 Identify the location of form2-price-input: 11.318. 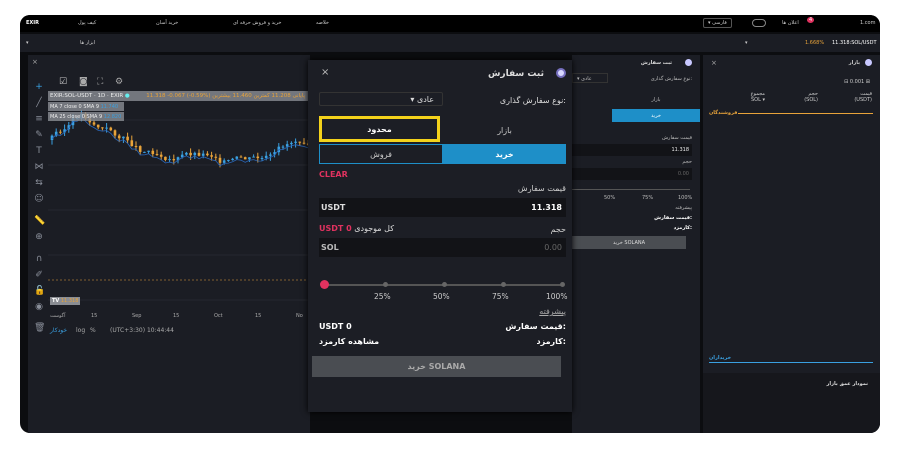
(632, 150).